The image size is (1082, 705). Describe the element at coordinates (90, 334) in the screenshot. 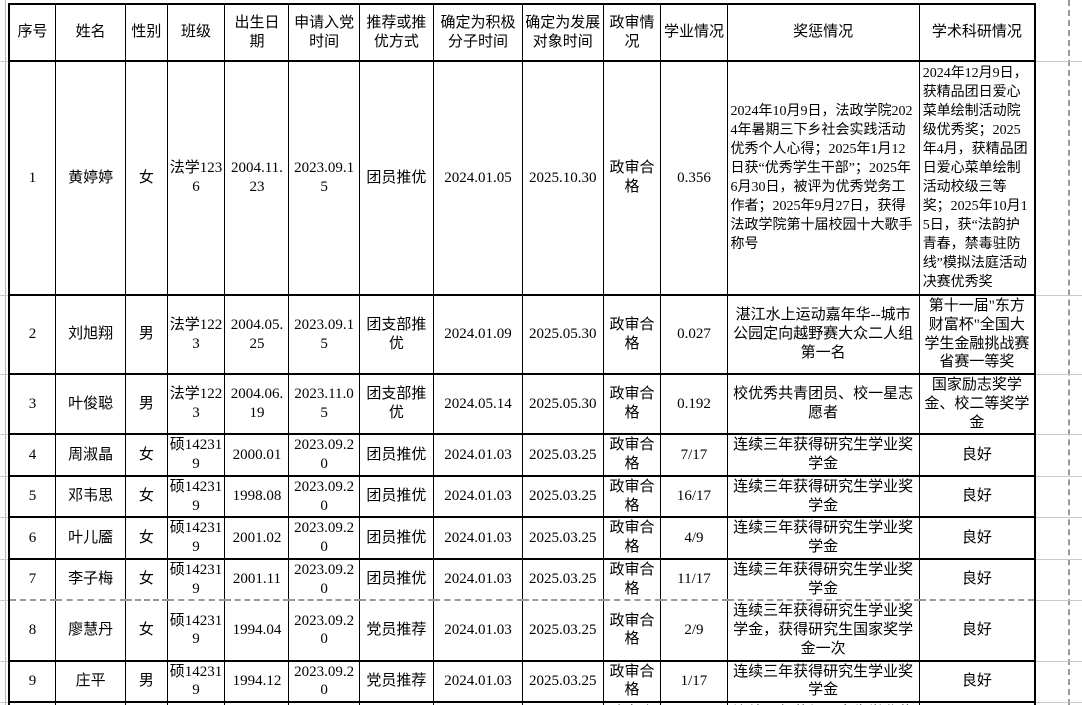

I see `cell: 刘旭翔` at that location.